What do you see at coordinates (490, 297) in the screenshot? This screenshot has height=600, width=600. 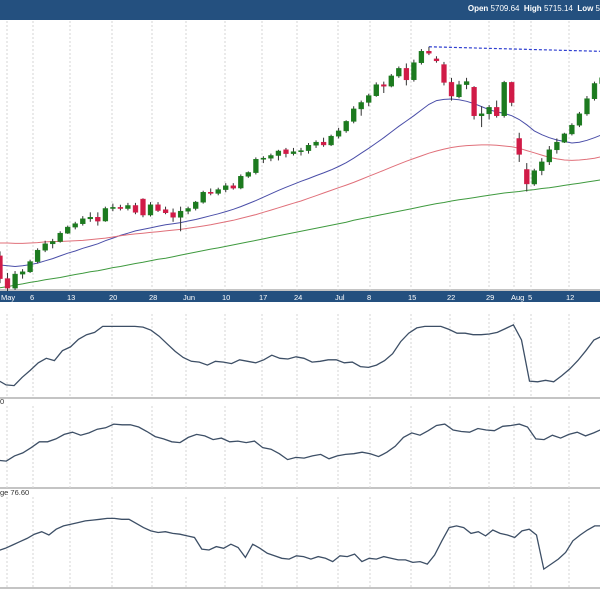 I see `date-tick-13: 29` at bounding box center [490, 297].